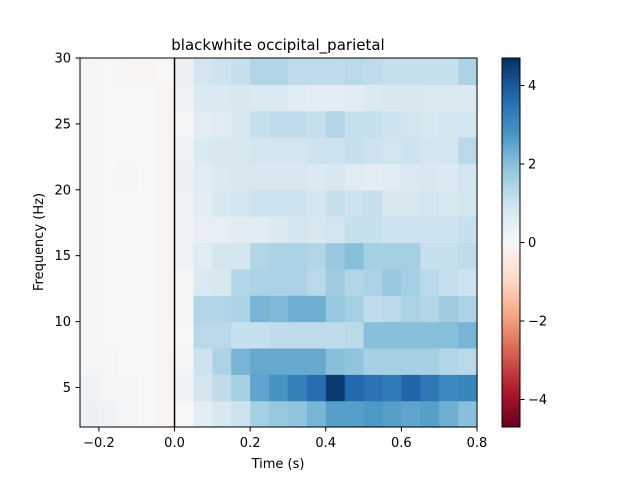 The width and height of the screenshot is (640, 480). I want to click on colorbar-tick-label: 2, so click(532, 164).